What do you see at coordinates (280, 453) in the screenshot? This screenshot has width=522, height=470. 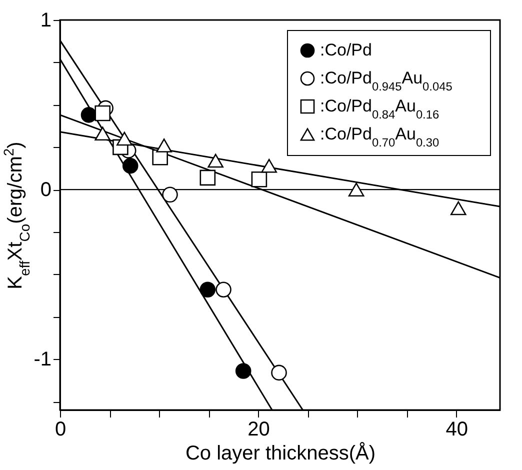 I see `x-axis-title: Co layer thickness(Å)` at bounding box center [280, 453].